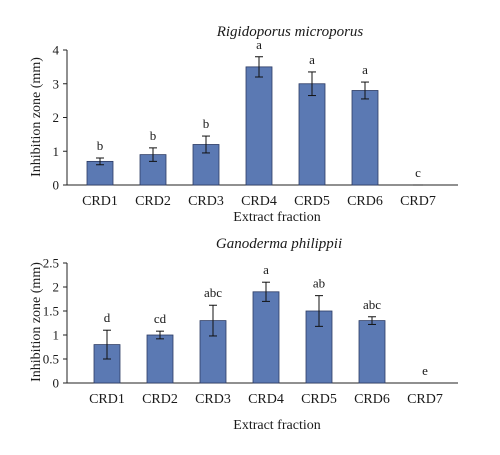 Image resolution: width=500 pixels, height=455 pixels. What do you see at coordinates (425, 370) in the screenshot?
I see `significance-label: e` at bounding box center [425, 370].